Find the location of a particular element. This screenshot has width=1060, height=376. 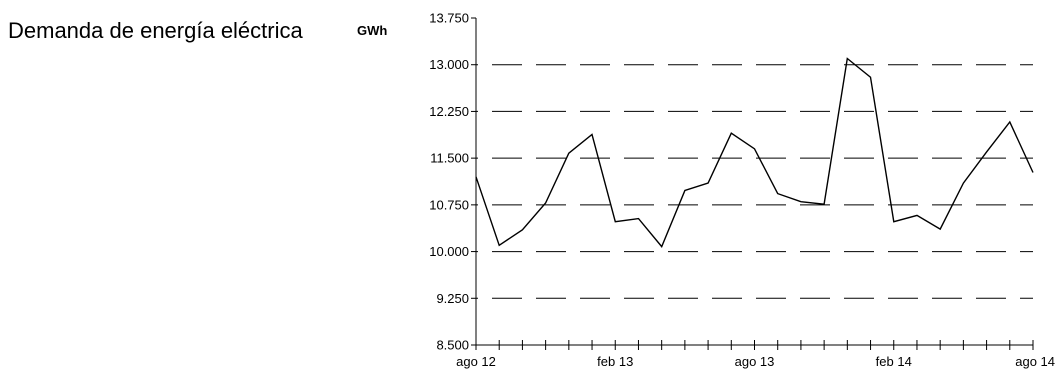

x-tick-label: ago 12 is located at coordinates (476, 361).